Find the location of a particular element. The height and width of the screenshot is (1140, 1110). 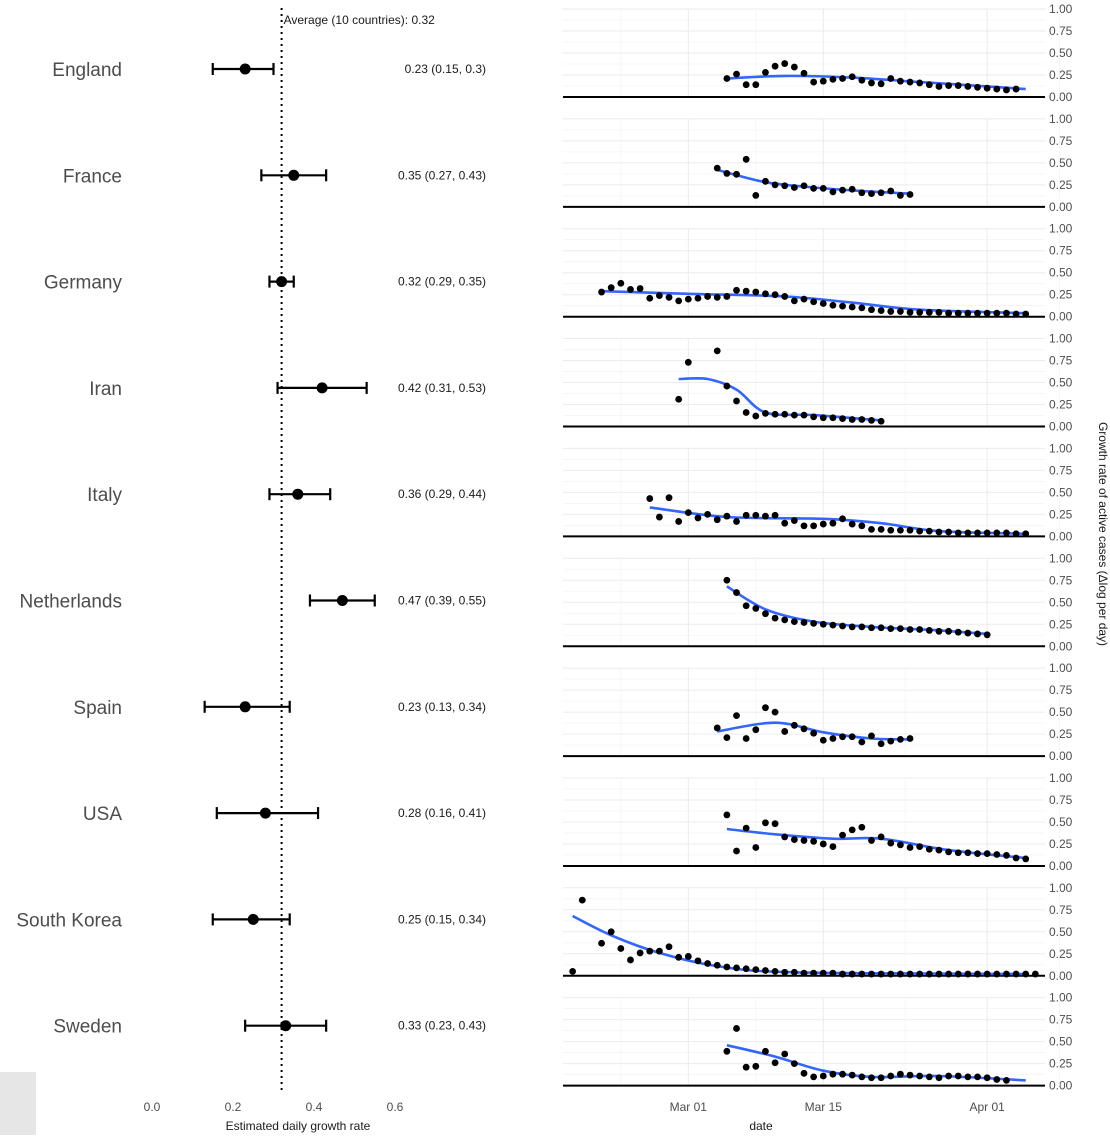

forest-x-tick-label: 0.2 is located at coordinates (233, 1107).